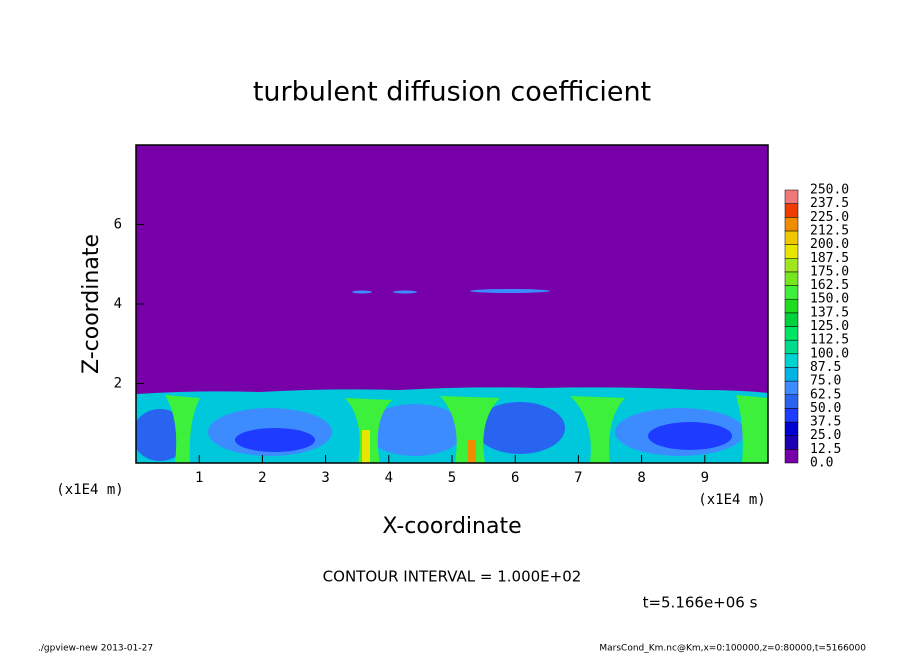  Describe the element at coordinates (578, 478) in the screenshot. I see `x-tick-label: 7` at that location.